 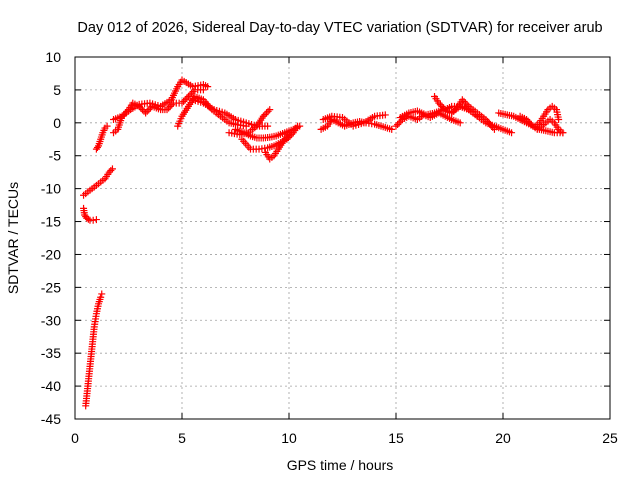 What do you see at coordinates (182, 438) in the screenshot?
I see `x-tick-label: 5` at bounding box center [182, 438].